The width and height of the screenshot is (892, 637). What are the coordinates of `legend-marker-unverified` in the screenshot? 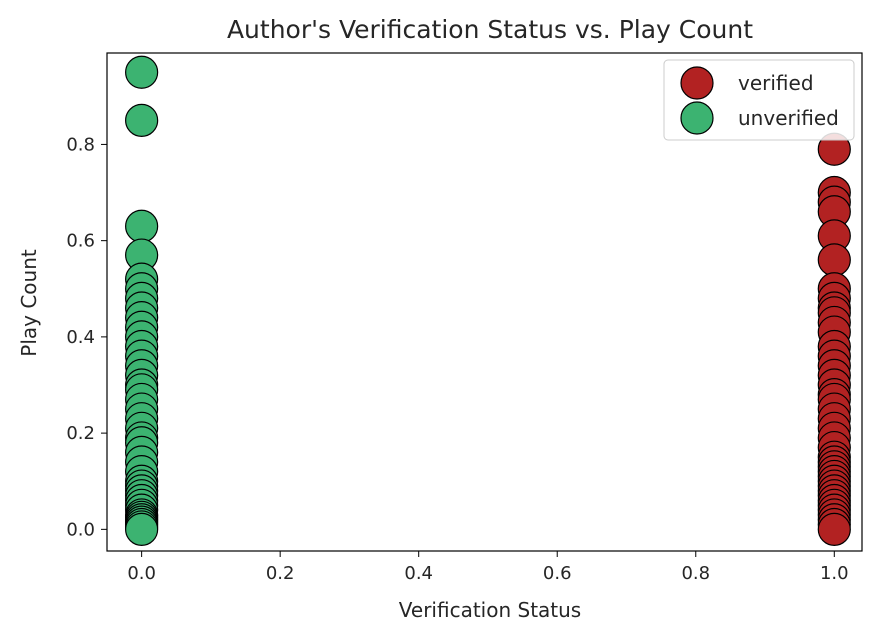 It's located at (697, 118).